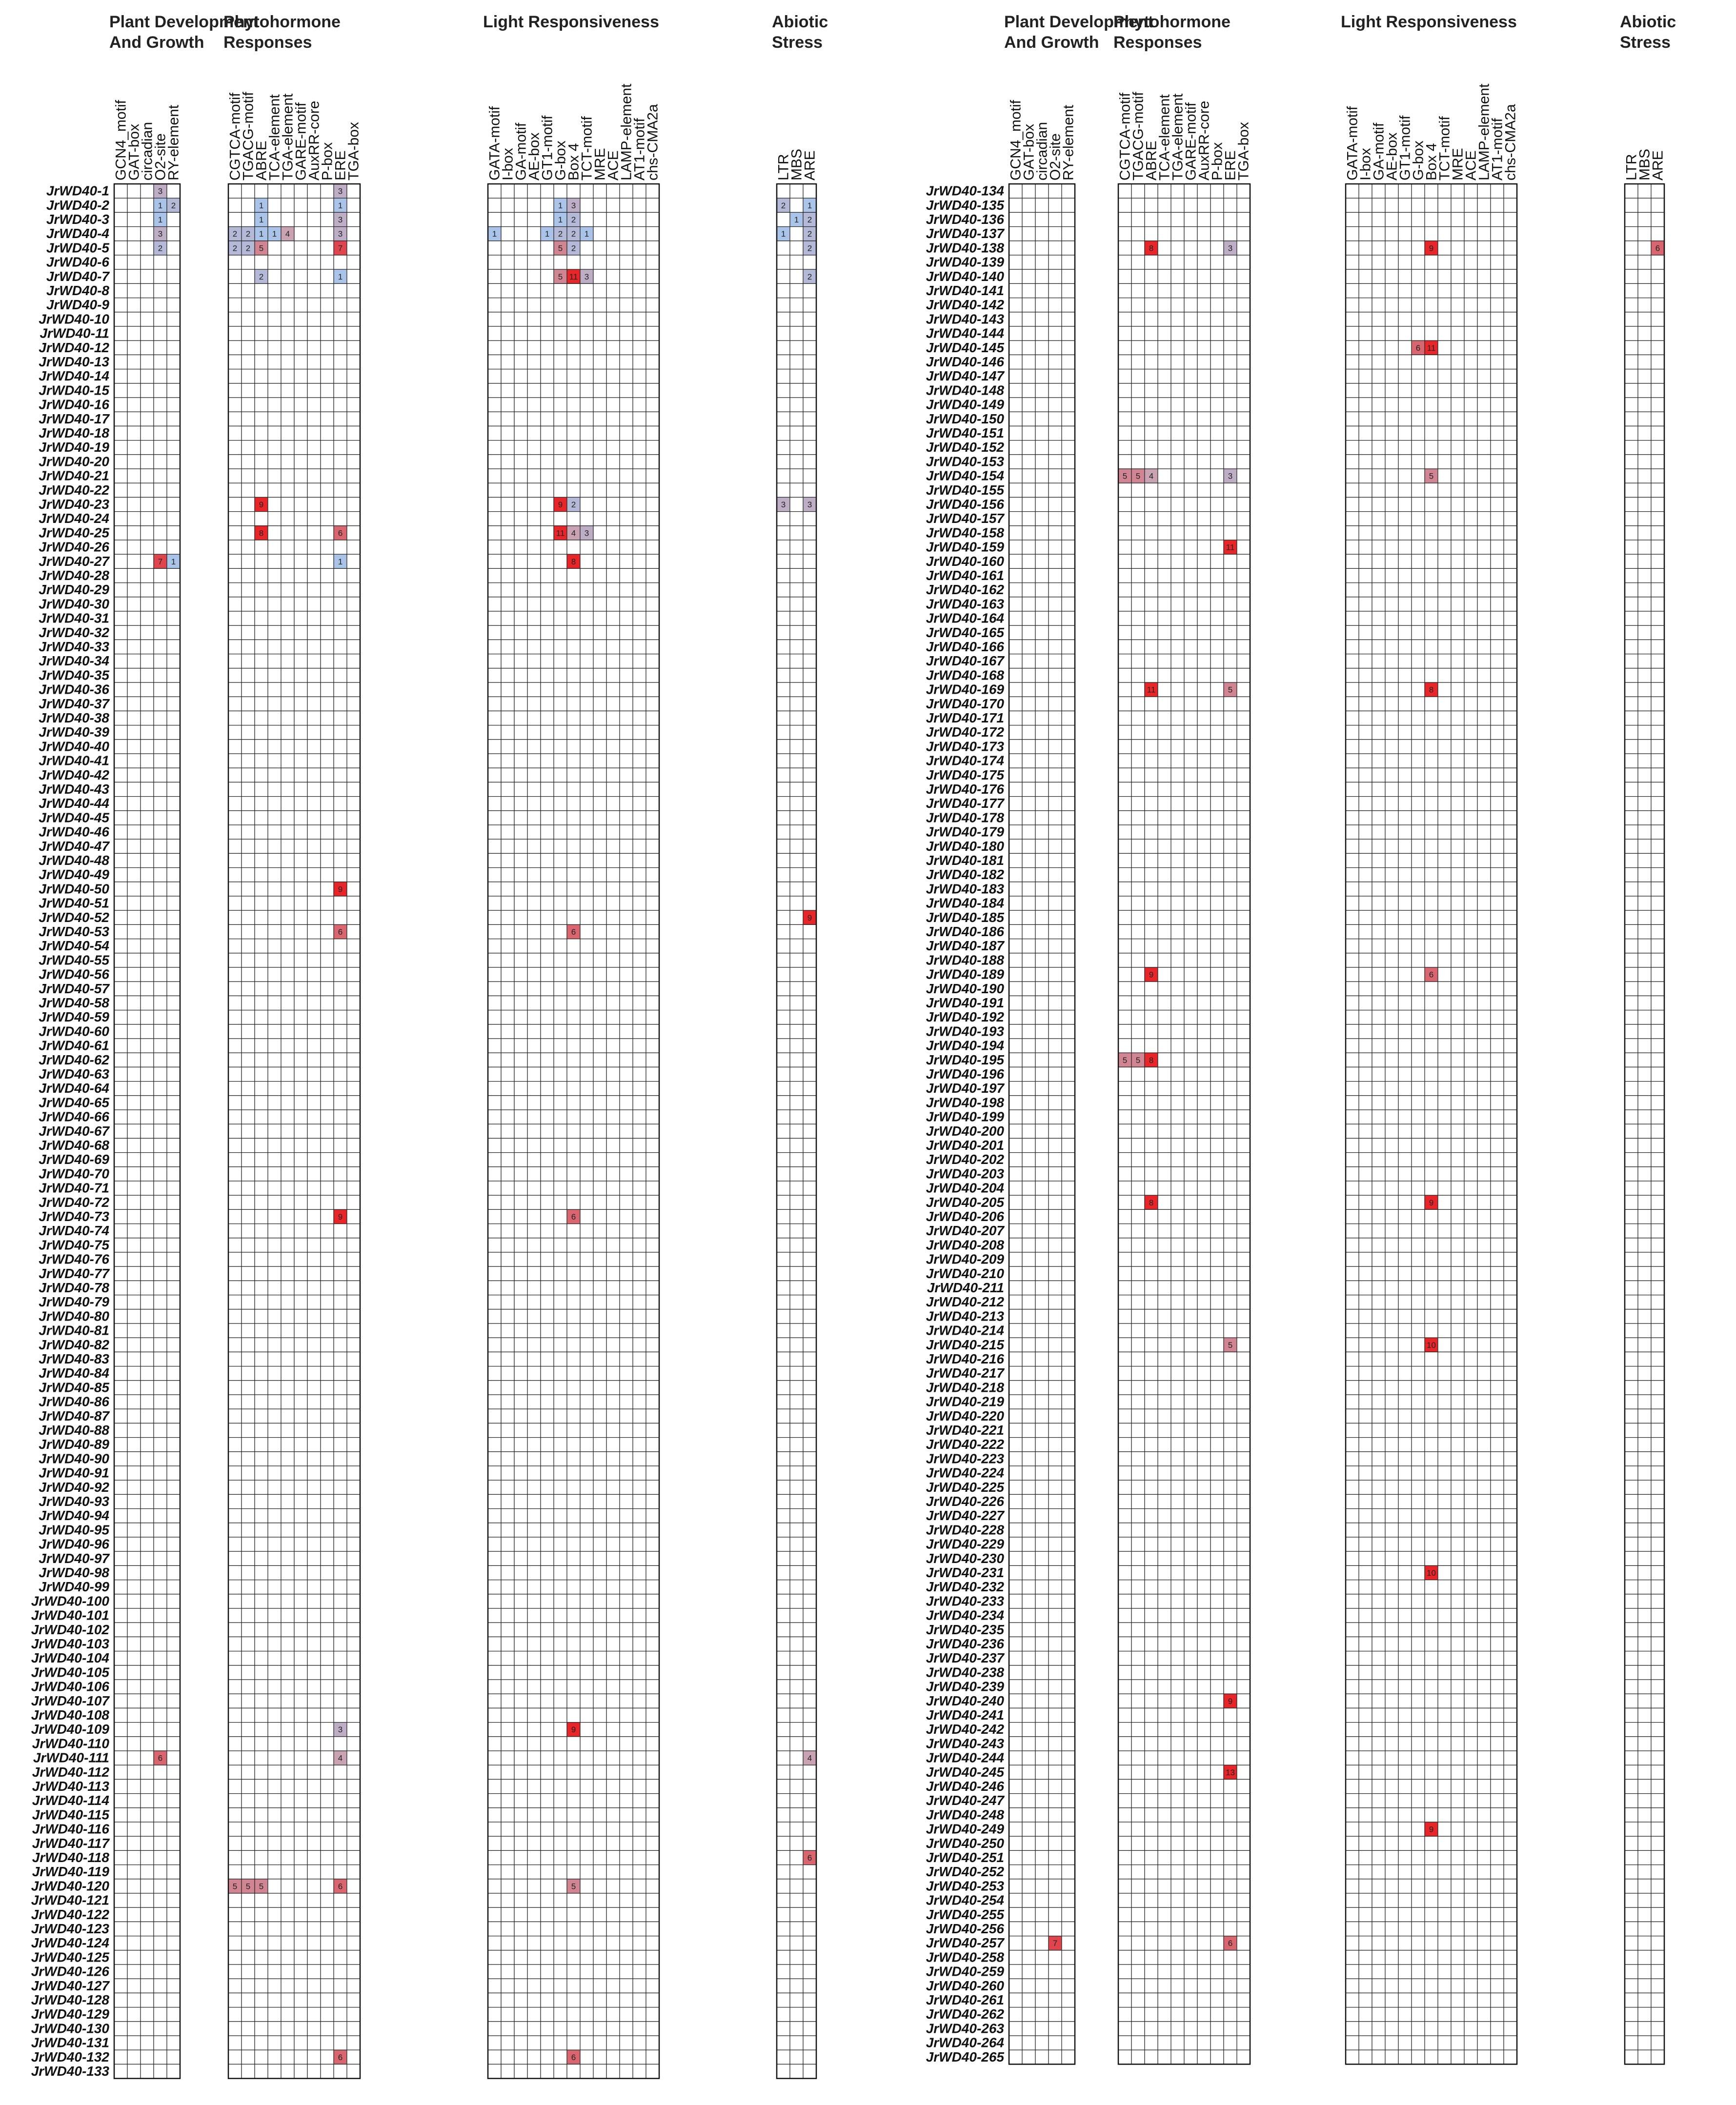 The width and height of the screenshot is (1736, 2105). Describe the element at coordinates (74, 603) in the screenshot. I see `row-label: JrWD40-30` at that location.